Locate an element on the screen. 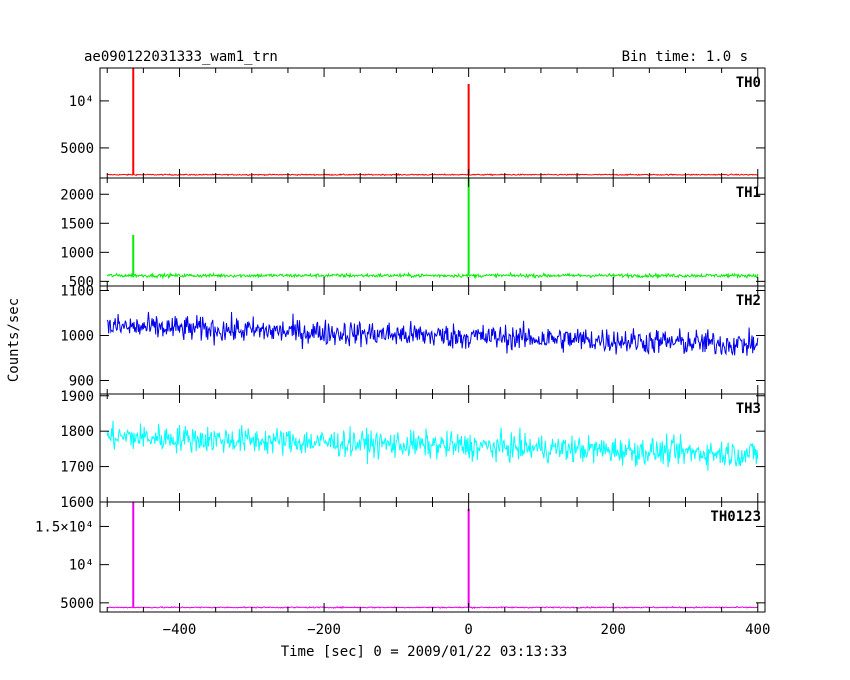  panel-label-th1: TH1 is located at coordinates (748, 193).